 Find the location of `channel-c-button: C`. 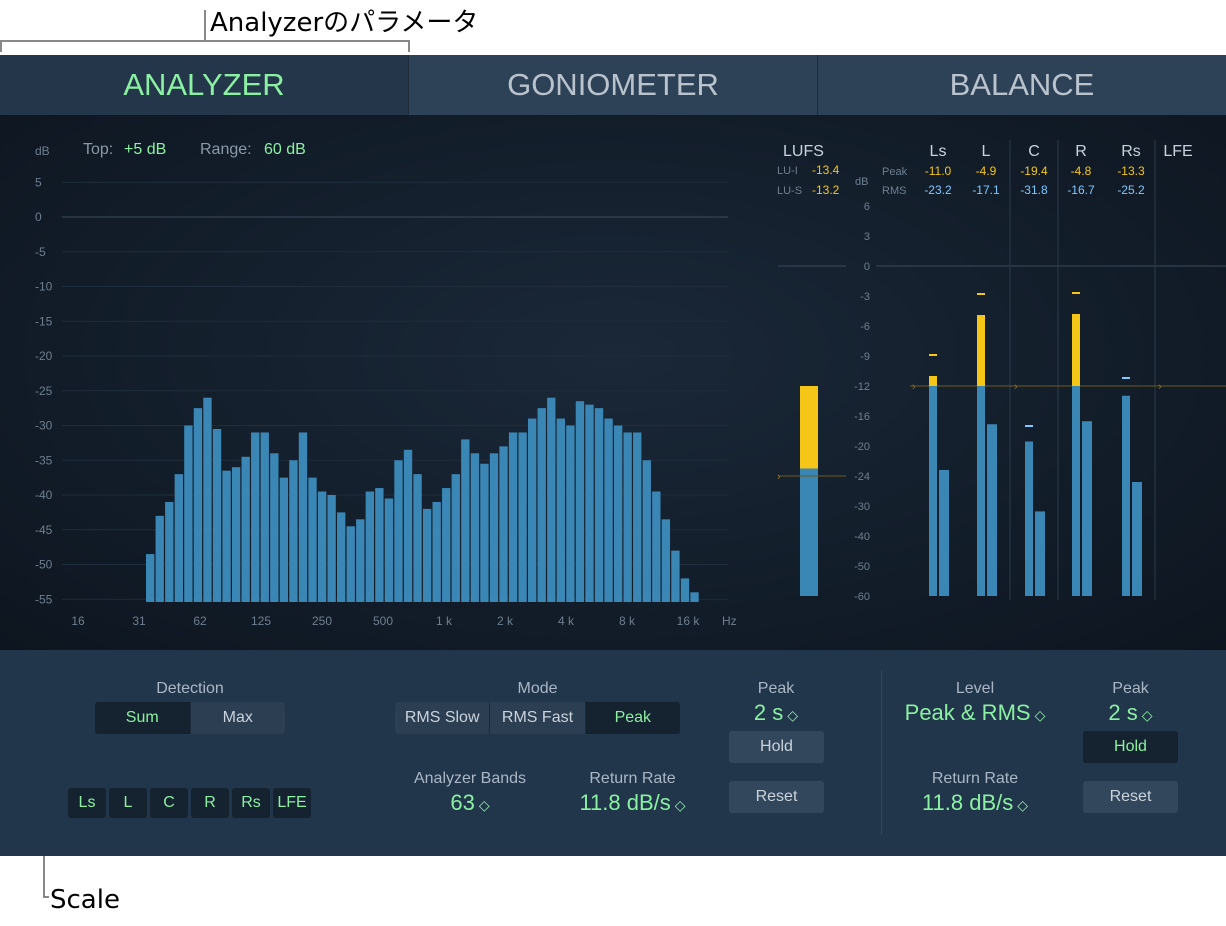

channel-c-button: C is located at coordinates (169, 803).